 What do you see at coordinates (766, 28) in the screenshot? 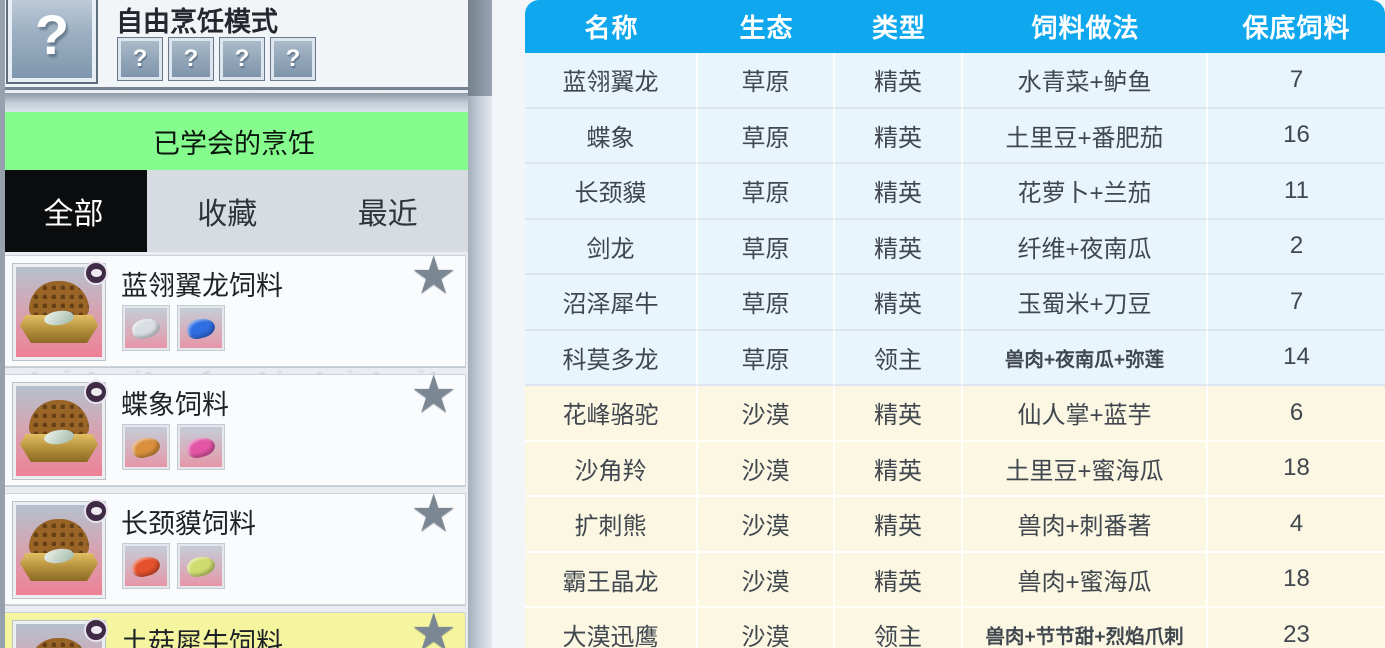
I see `column-header-biome: 生态` at bounding box center [766, 28].